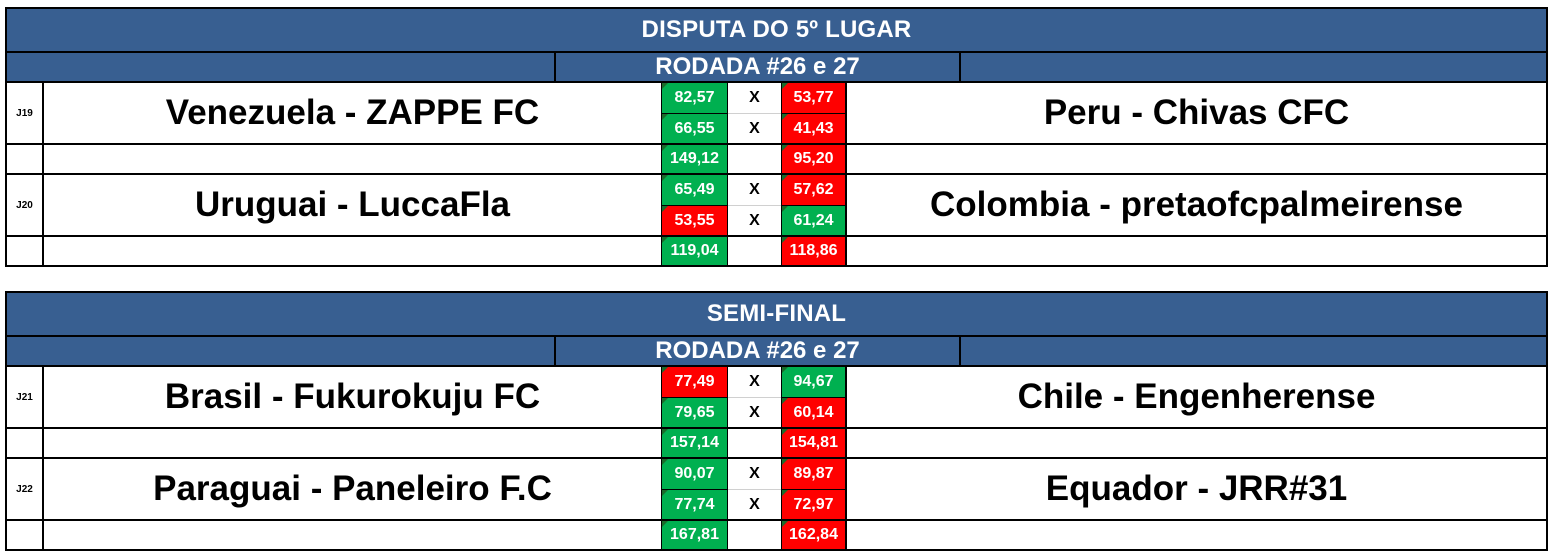 Image resolution: width=1553 pixels, height=554 pixels. Describe the element at coordinates (813, 220) in the screenshot. I see `away-score-leg2: 61,24` at that location.